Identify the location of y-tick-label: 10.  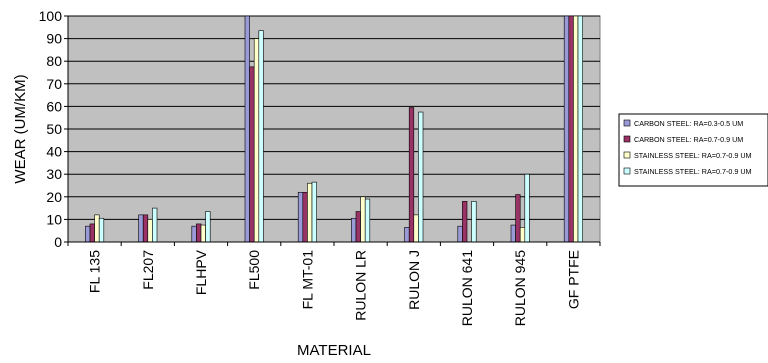
(54, 219).